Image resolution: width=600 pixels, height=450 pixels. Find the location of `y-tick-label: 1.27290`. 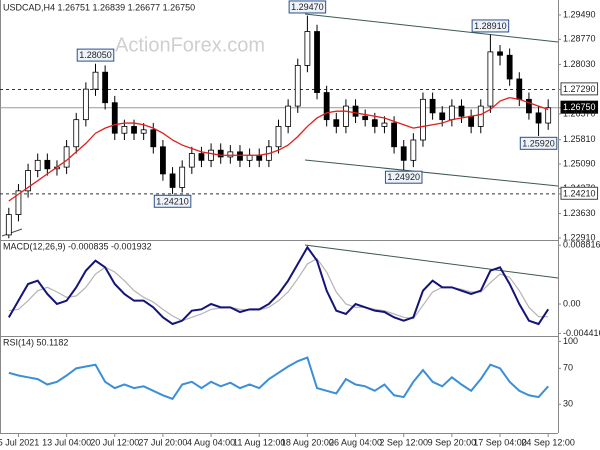

y-tick-label: 1.27290 is located at coordinates (579, 89).